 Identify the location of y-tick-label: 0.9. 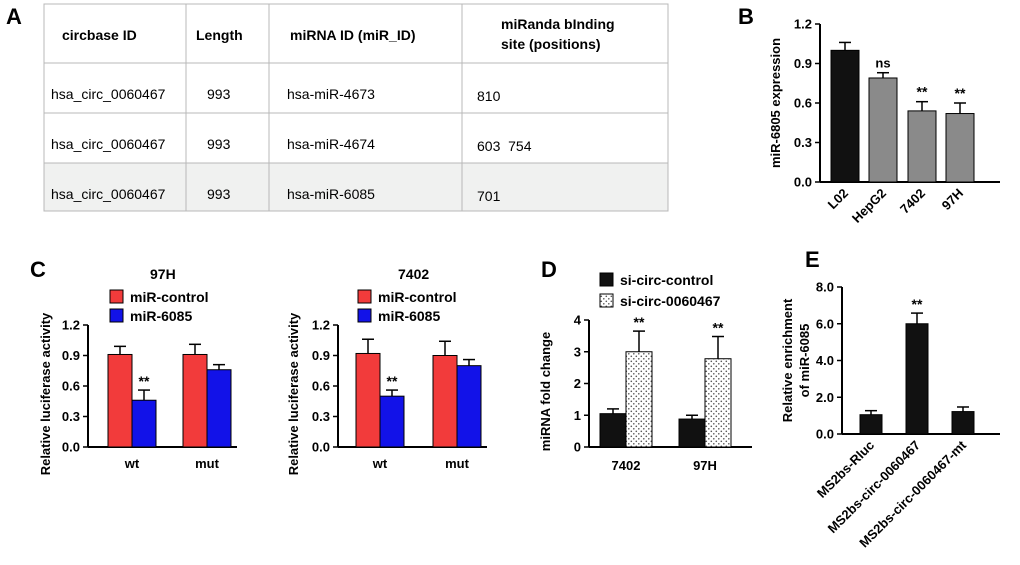
(71, 355).